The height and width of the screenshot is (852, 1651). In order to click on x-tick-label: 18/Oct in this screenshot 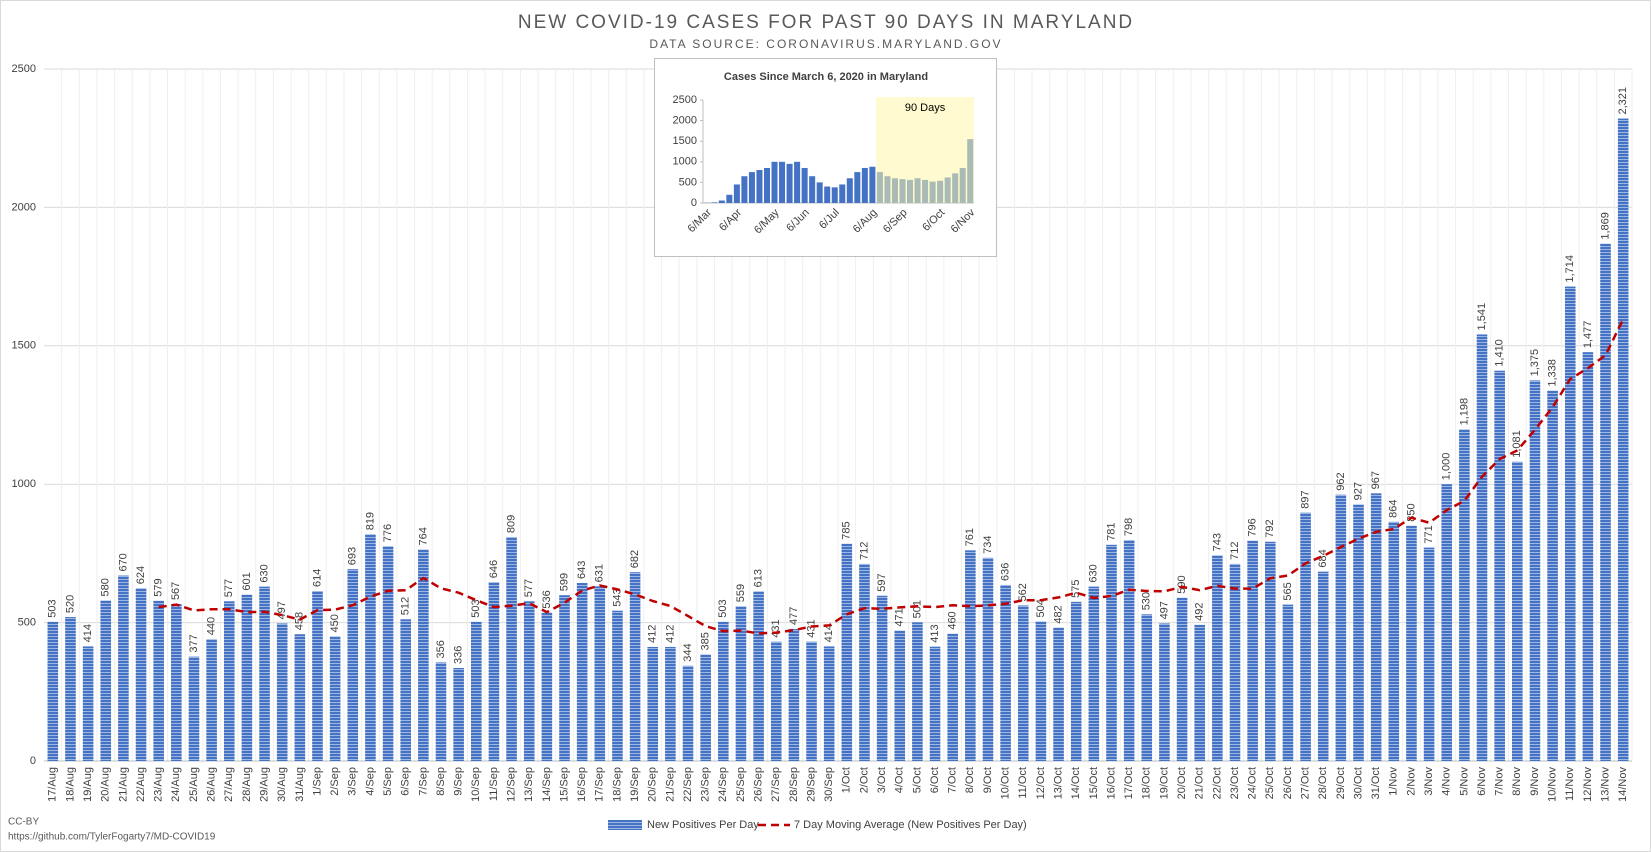, I will do `click(1147, 783)`.